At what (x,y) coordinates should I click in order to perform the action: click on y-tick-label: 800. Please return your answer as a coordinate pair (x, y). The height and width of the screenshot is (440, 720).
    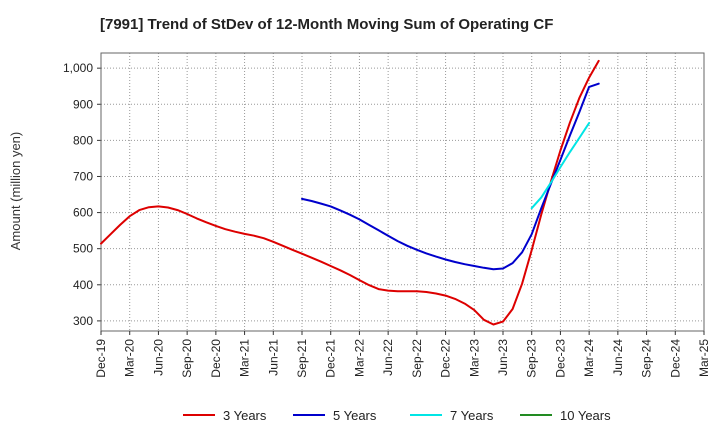
    Looking at the image, I should click on (83, 140).